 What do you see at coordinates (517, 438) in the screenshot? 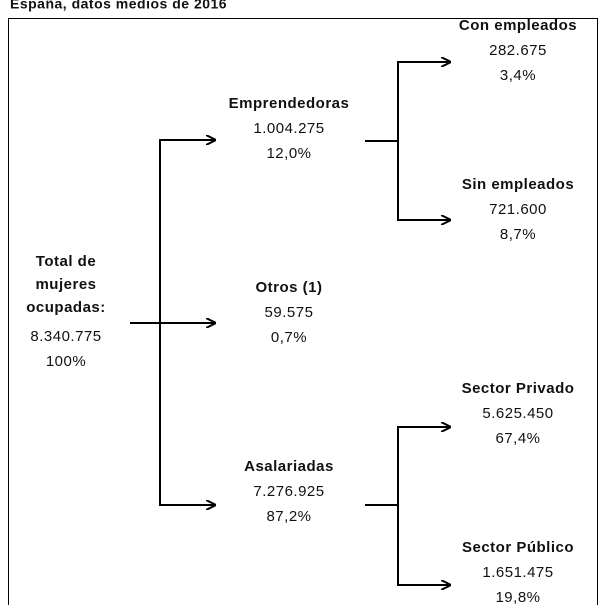
I see `node-percent: 67,4%` at bounding box center [517, 438].